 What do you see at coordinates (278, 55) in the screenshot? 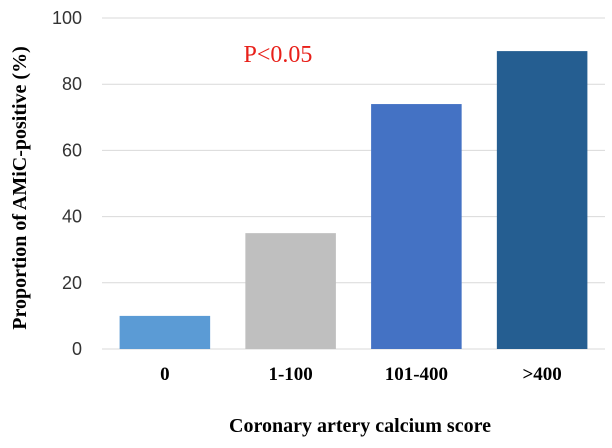
I see `p-value-annotation: P<0.05` at bounding box center [278, 55].